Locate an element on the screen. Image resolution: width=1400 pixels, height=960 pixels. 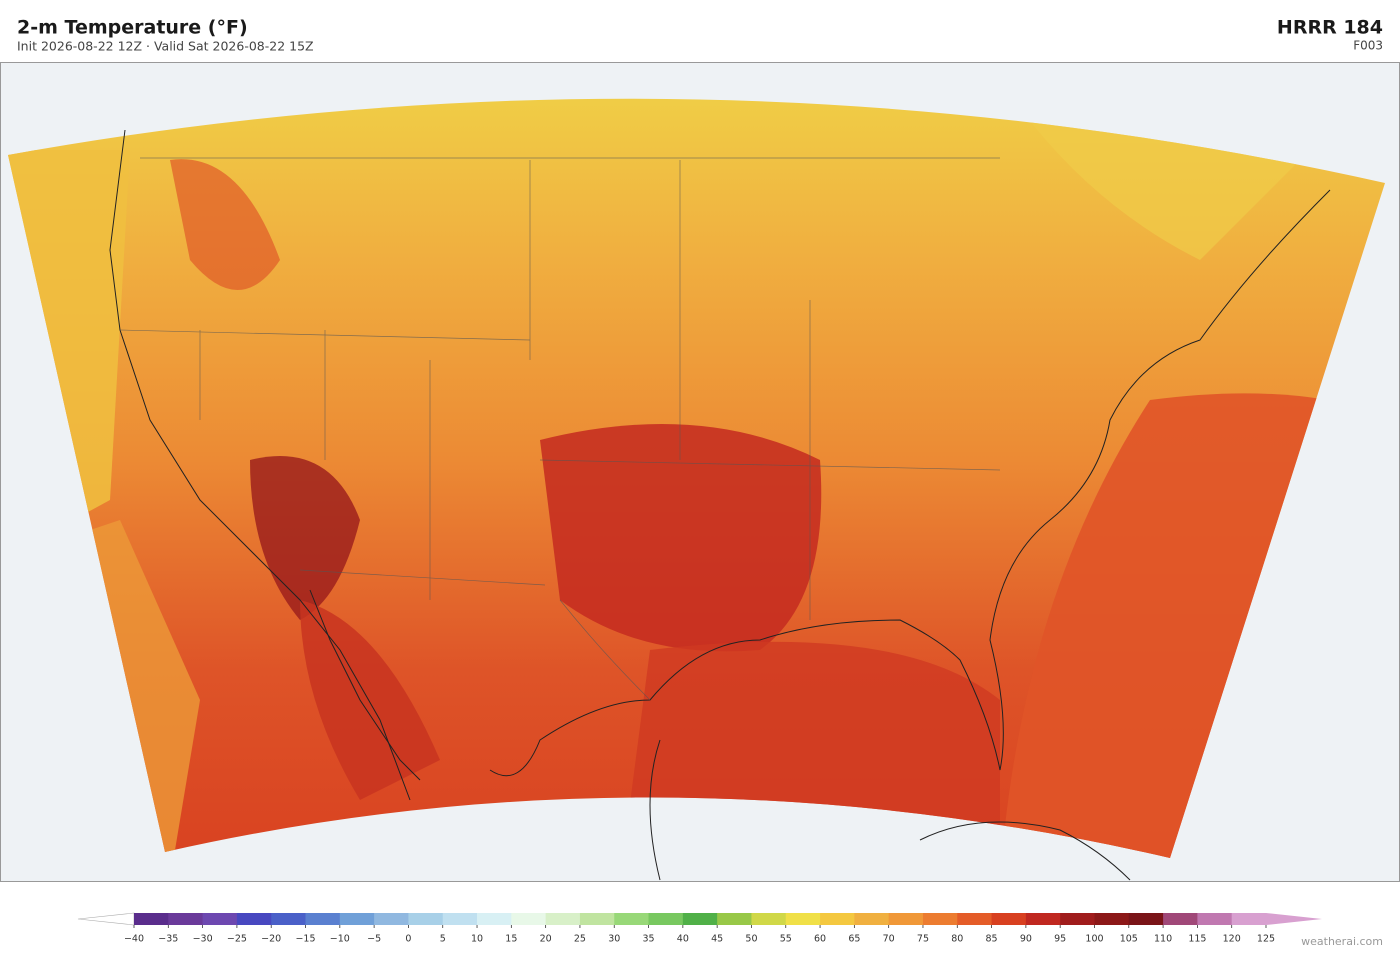
colorbar-tick-label: 105 is located at coordinates (1129, 939).